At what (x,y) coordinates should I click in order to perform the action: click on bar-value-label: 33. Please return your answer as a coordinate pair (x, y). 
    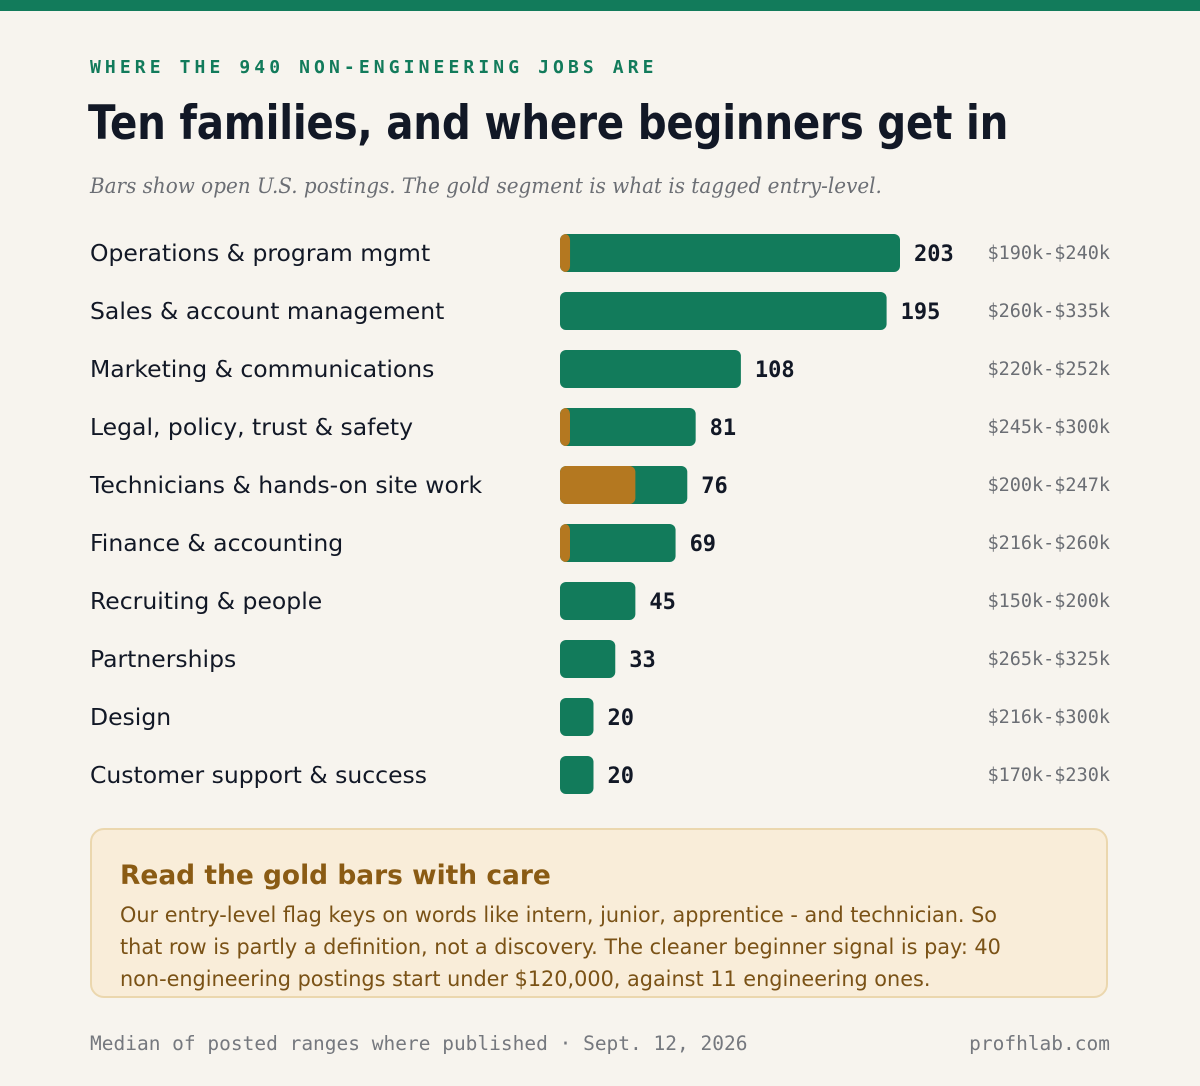
    Looking at the image, I should click on (642, 660).